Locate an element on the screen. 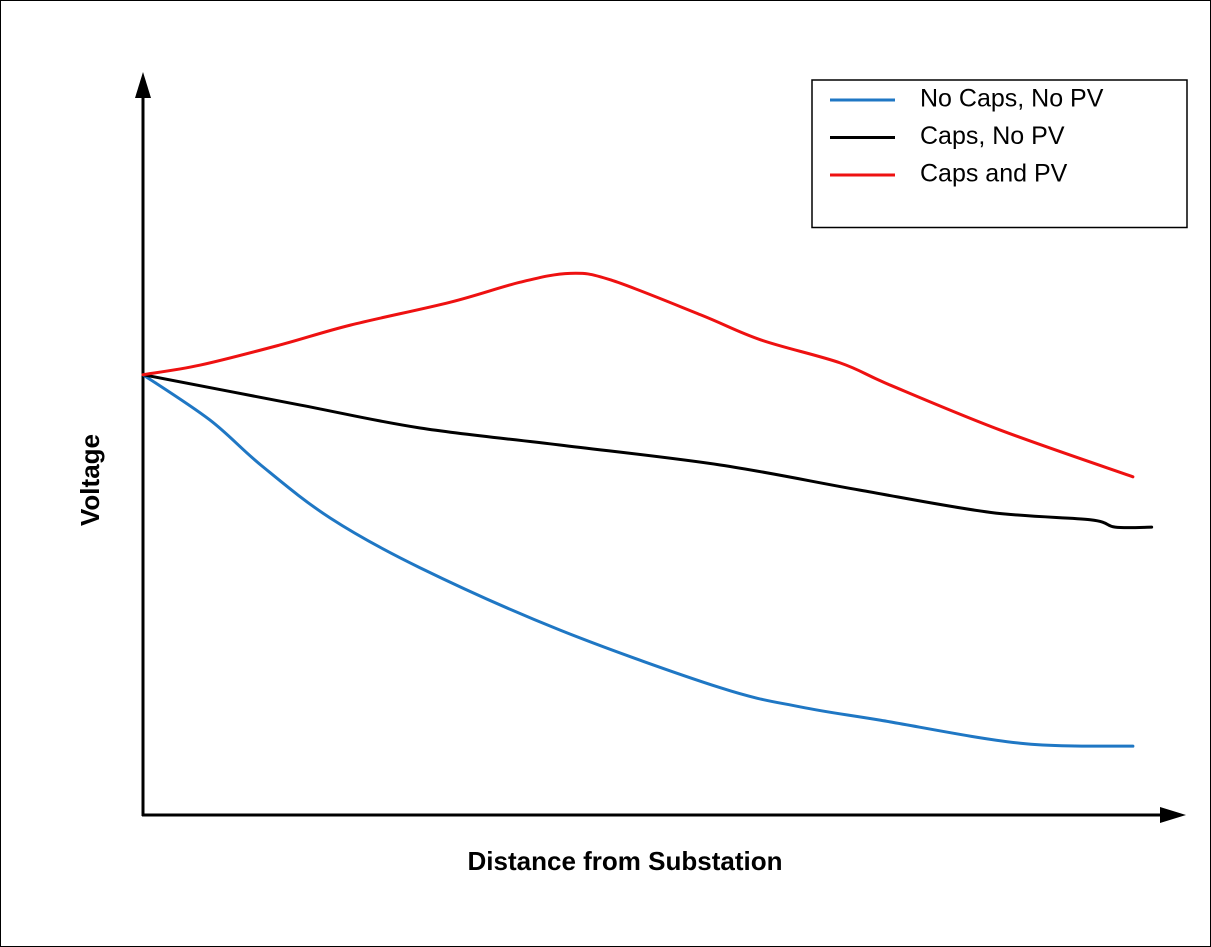 This screenshot has height=947, width=1211. legend-box is located at coordinates (999, 154).